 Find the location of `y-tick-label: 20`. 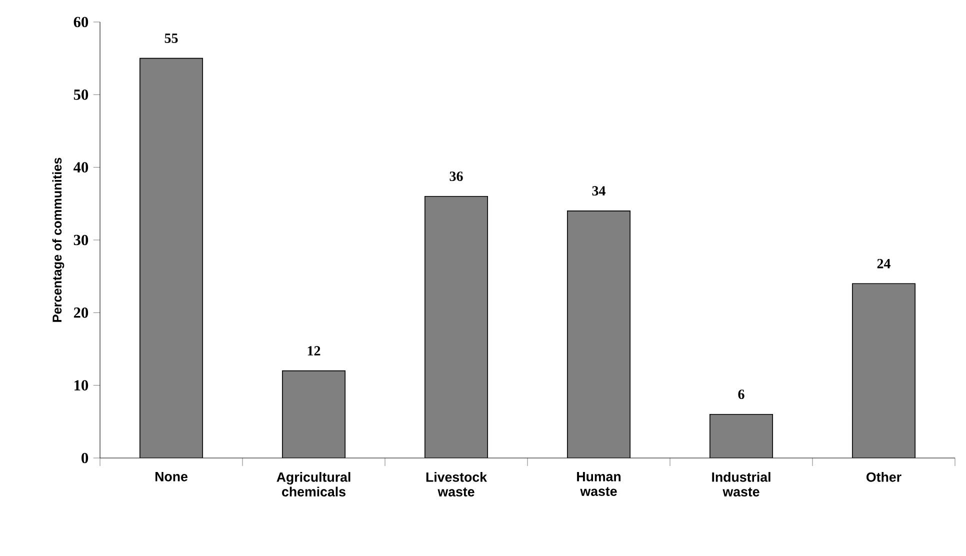

y-tick-label: 20 is located at coordinates (81, 312).